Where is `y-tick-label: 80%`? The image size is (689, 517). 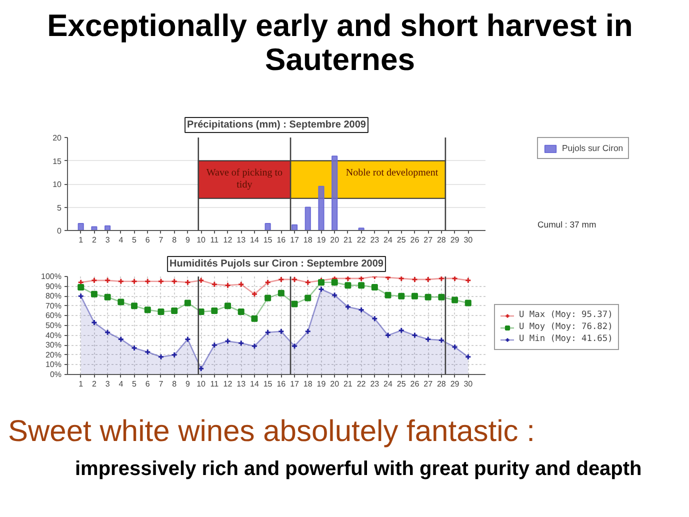
y-tick-label: 80% is located at coordinates (53, 296).